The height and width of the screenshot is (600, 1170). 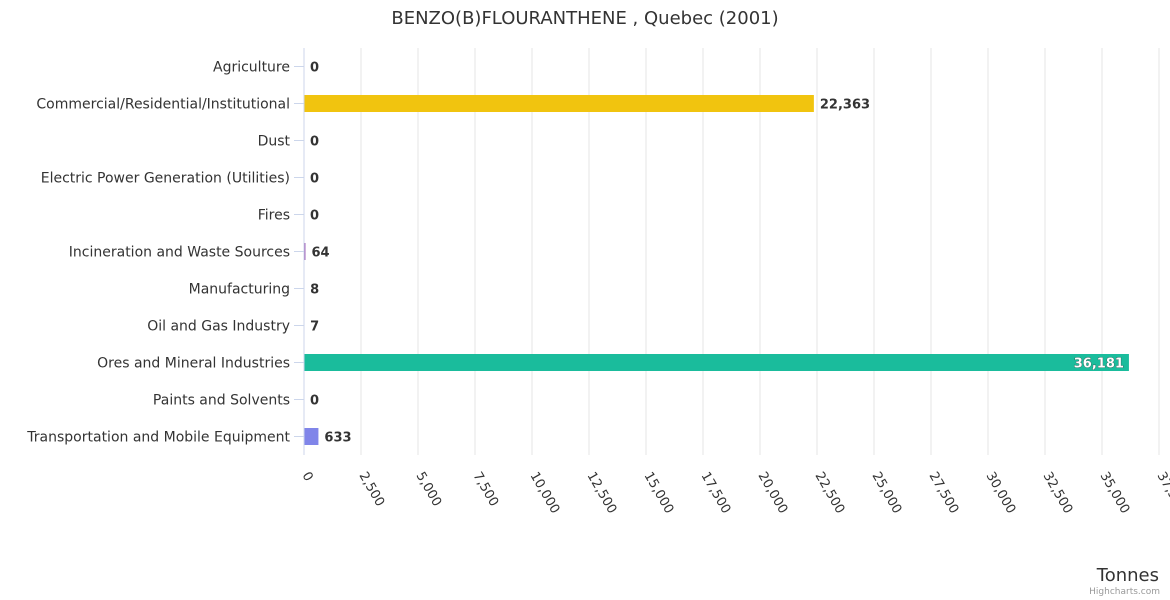 What do you see at coordinates (944, 493) in the screenshot?
I see `x-tick-label: 27,500` at bounding box center [944, 493].